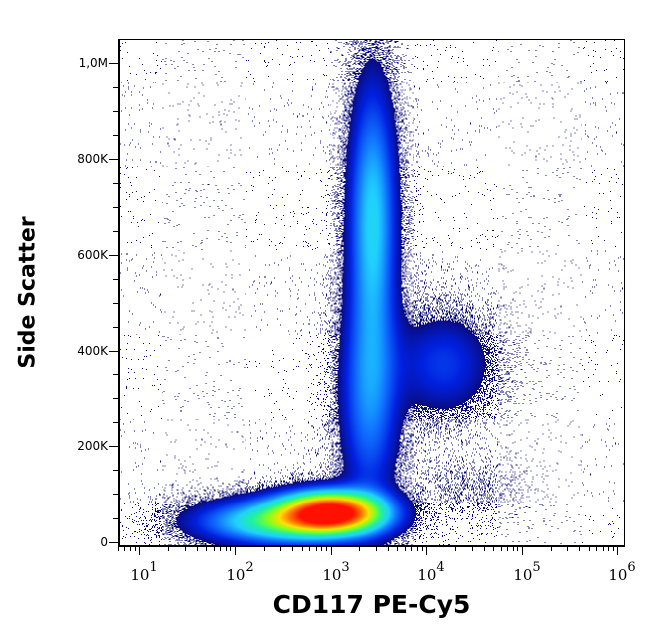 The width and height of the screenshot is (652, 641). What do you see at coordinates (93, 63) in the screenshot?
I see `y-tick-label: 1,0M` at bounding box center [93, 63].